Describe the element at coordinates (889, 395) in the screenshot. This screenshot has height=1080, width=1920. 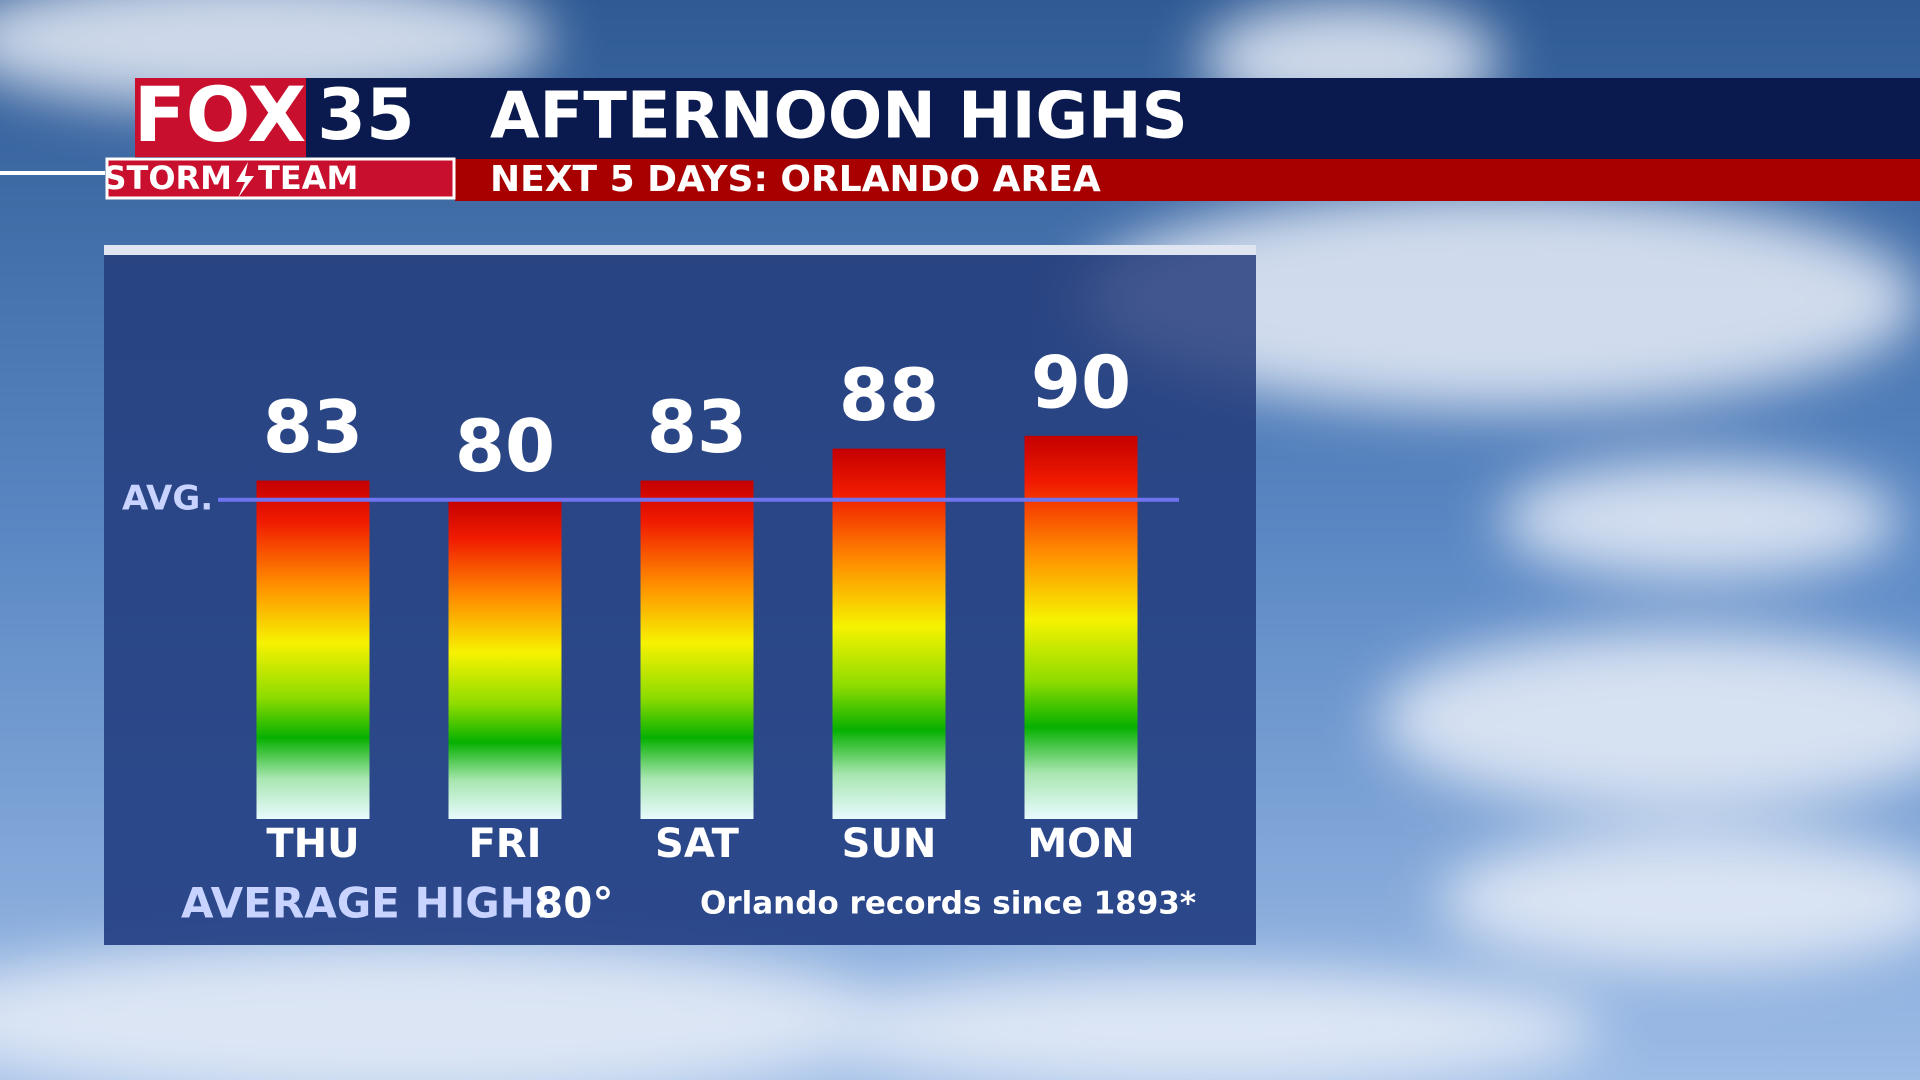
I see `value-label: 88` at that location.